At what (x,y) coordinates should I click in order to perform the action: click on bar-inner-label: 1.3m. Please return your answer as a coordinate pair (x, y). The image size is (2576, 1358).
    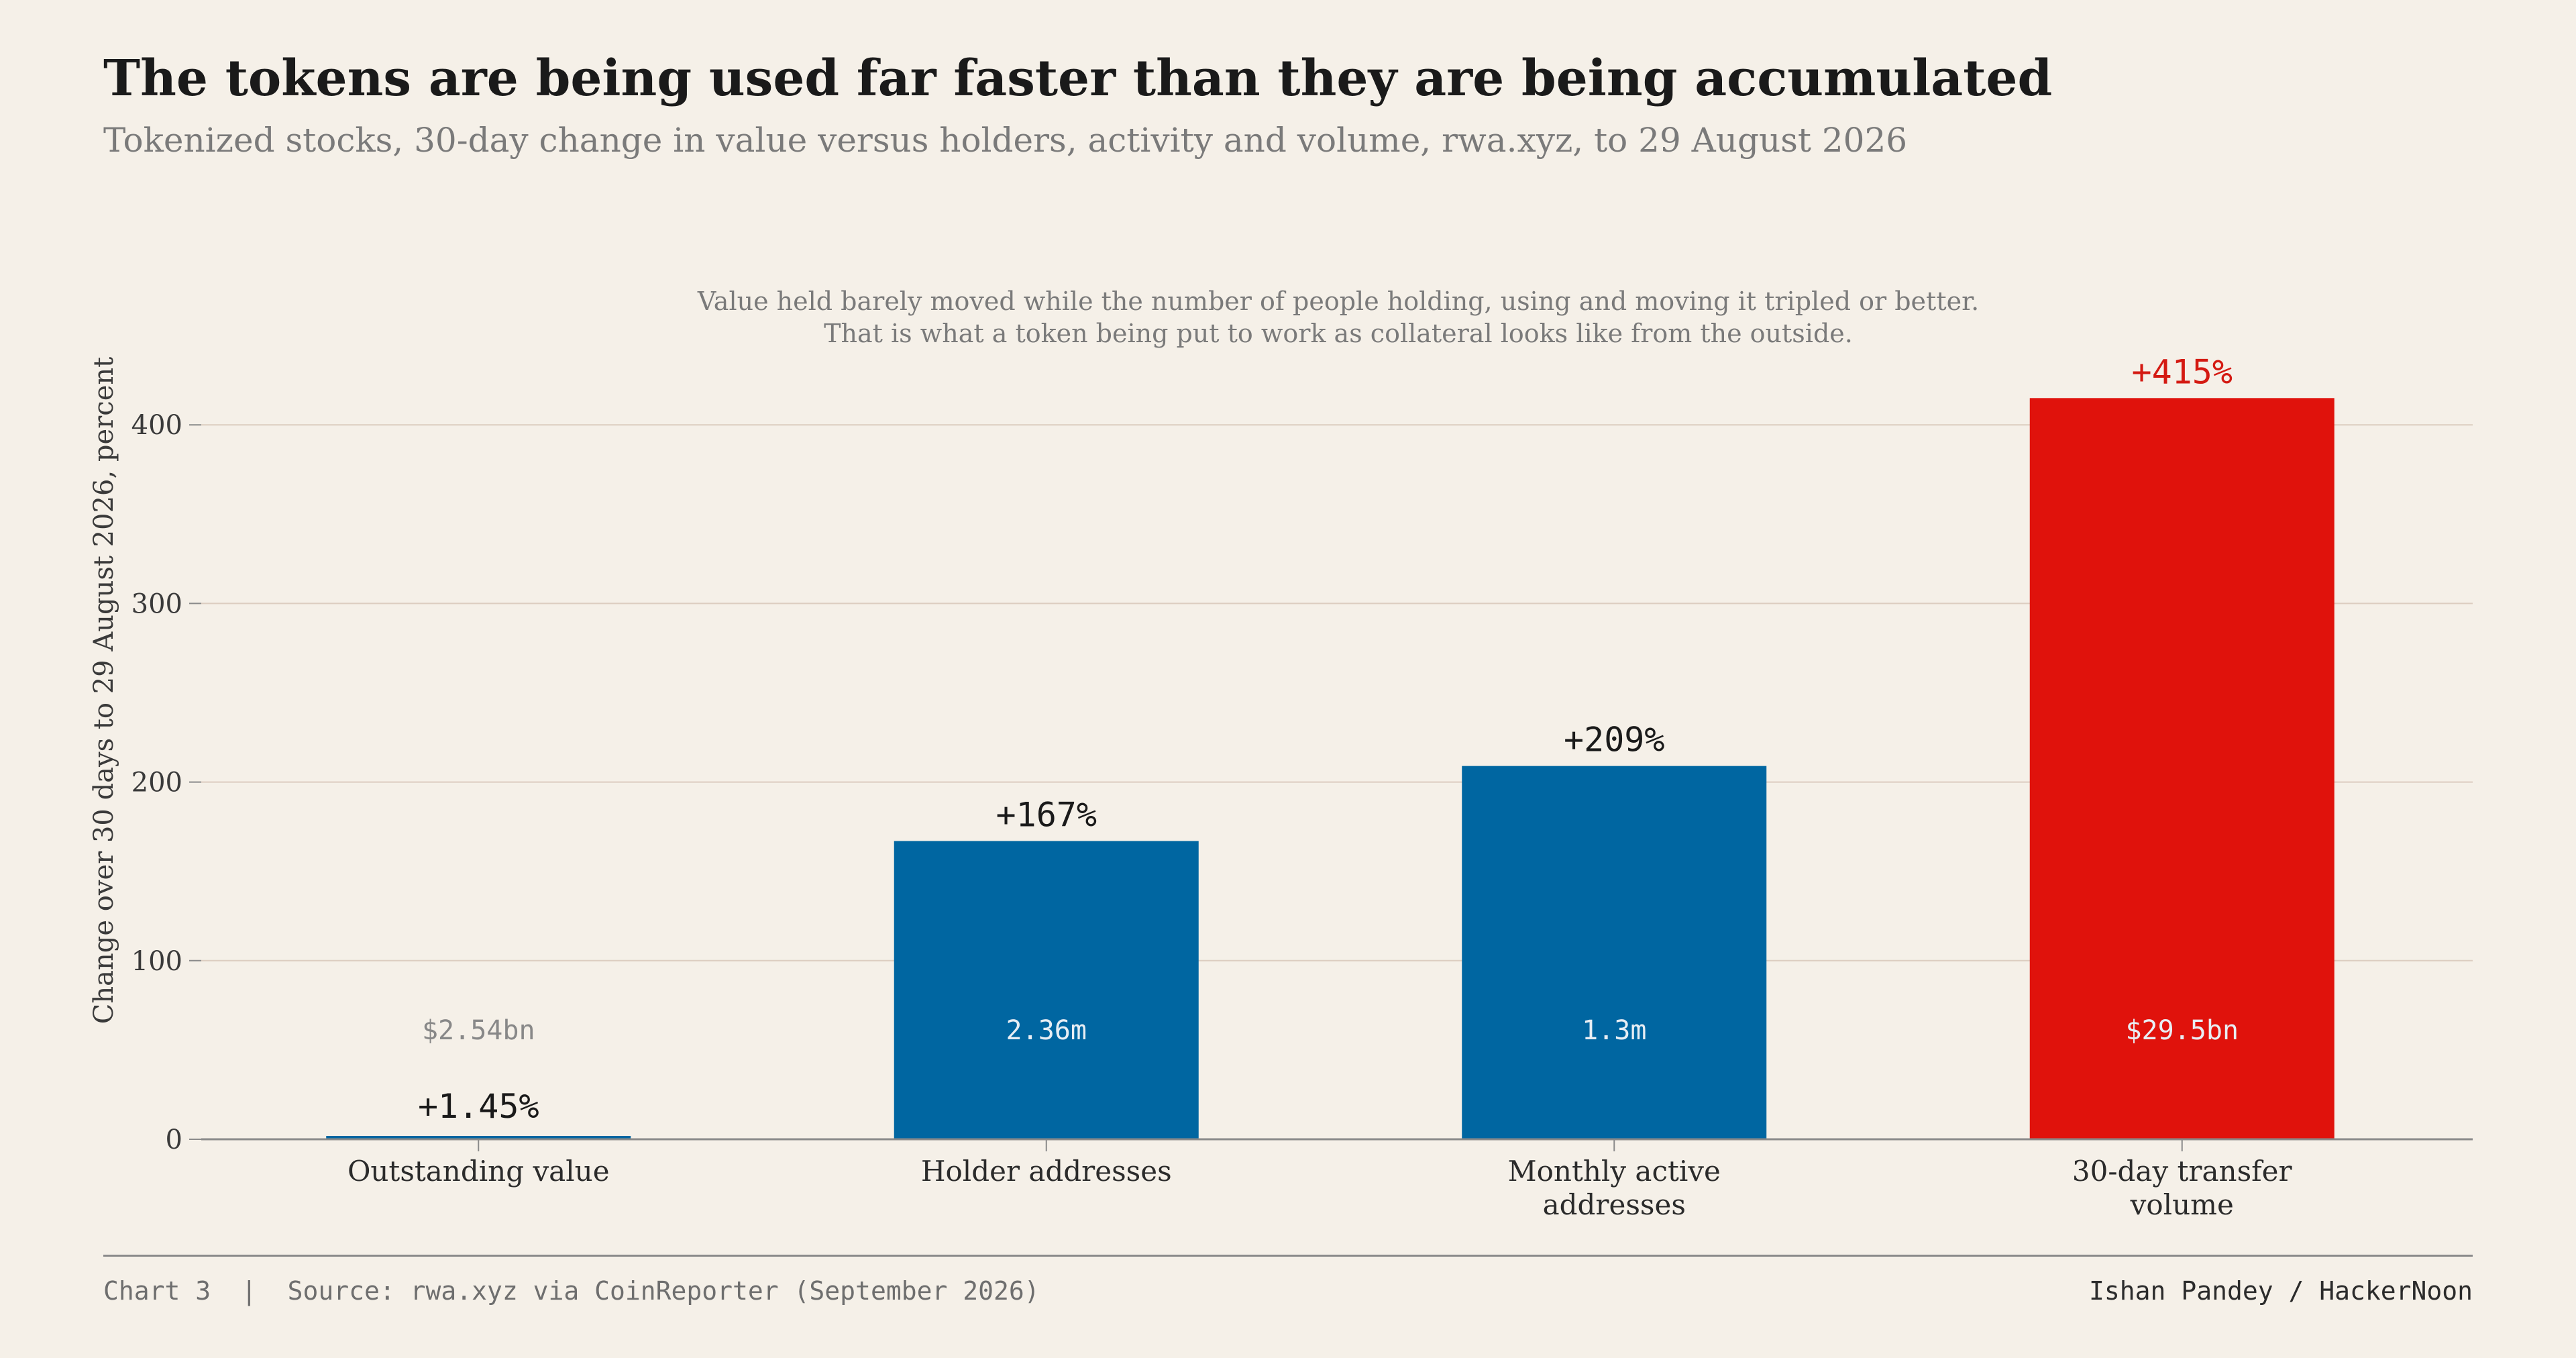
    Looking at the image, I should click on (1614, 1030).